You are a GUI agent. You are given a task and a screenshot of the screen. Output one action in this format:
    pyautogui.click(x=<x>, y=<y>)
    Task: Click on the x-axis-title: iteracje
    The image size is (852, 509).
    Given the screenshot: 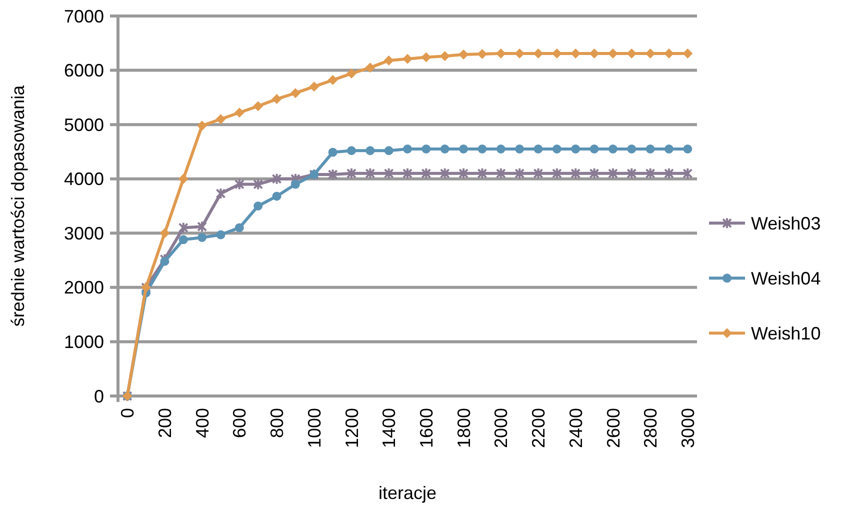 What is the action you would take?
    pyautogui.click(x=407, y=493)
    